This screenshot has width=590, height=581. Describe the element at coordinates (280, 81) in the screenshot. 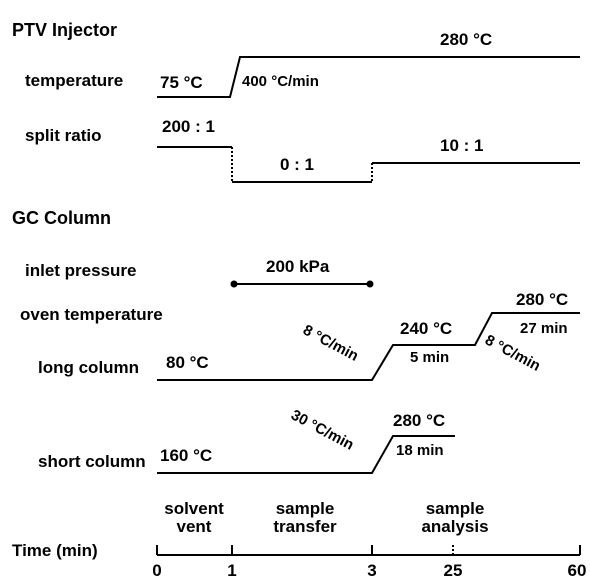

I see `rate-label: 400 °C/min` at that location.